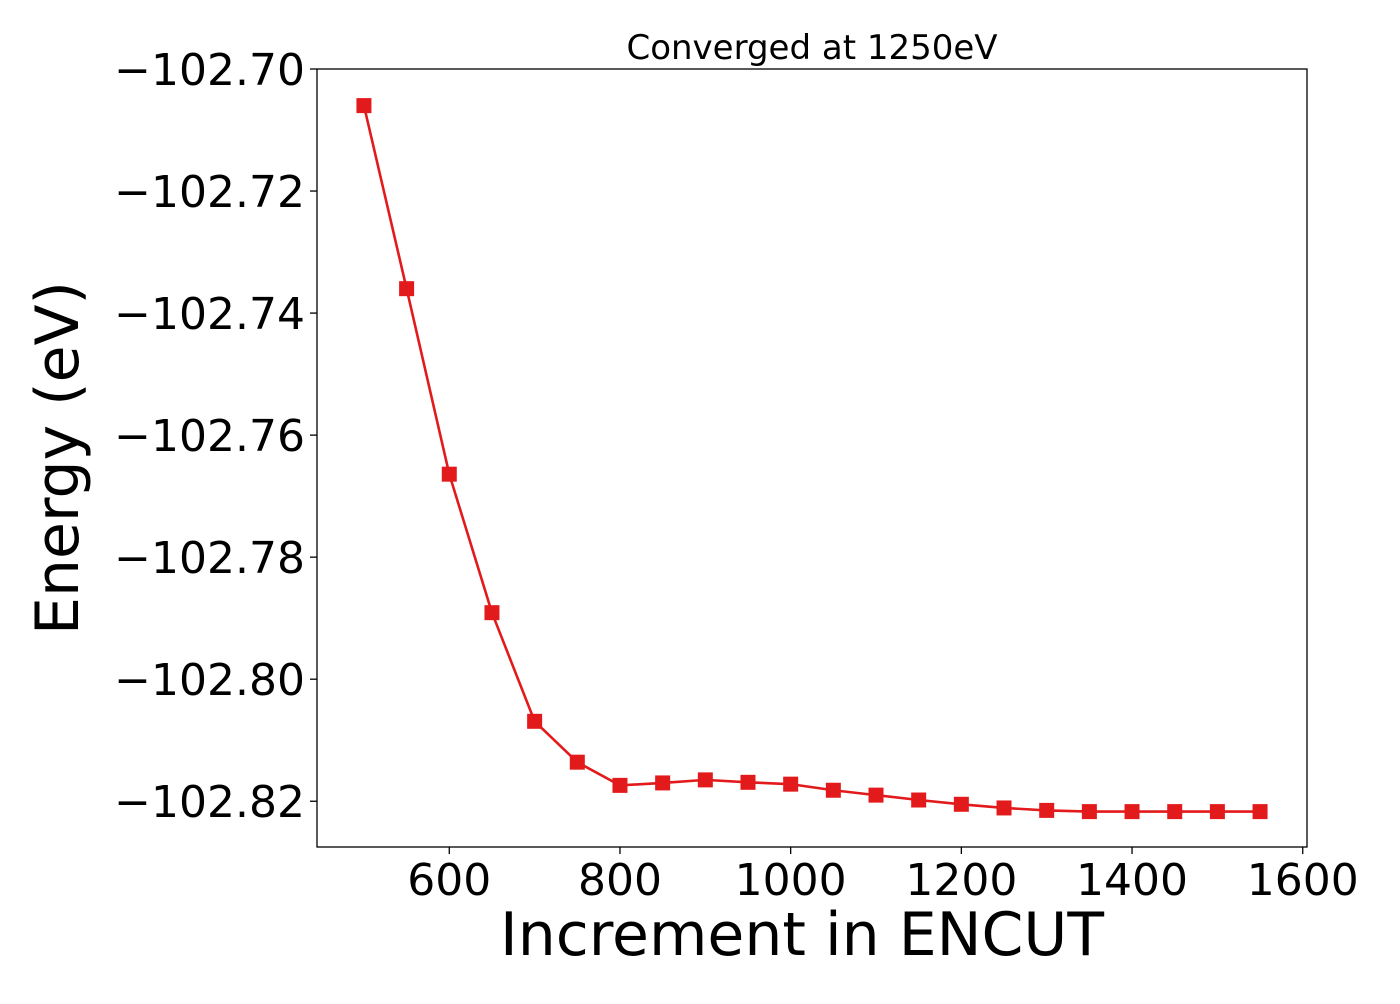 Image resolution: width=1400 pixels, height=1004 pixels. What do you see at coordinates (1303, 880) in the screenshot?
I see `x-tick-label: 1600` at bounding box center [1303, 880].